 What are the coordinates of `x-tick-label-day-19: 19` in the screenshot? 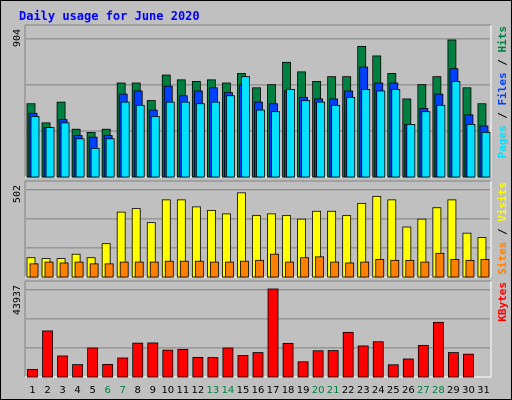 It's located at (303, 390).